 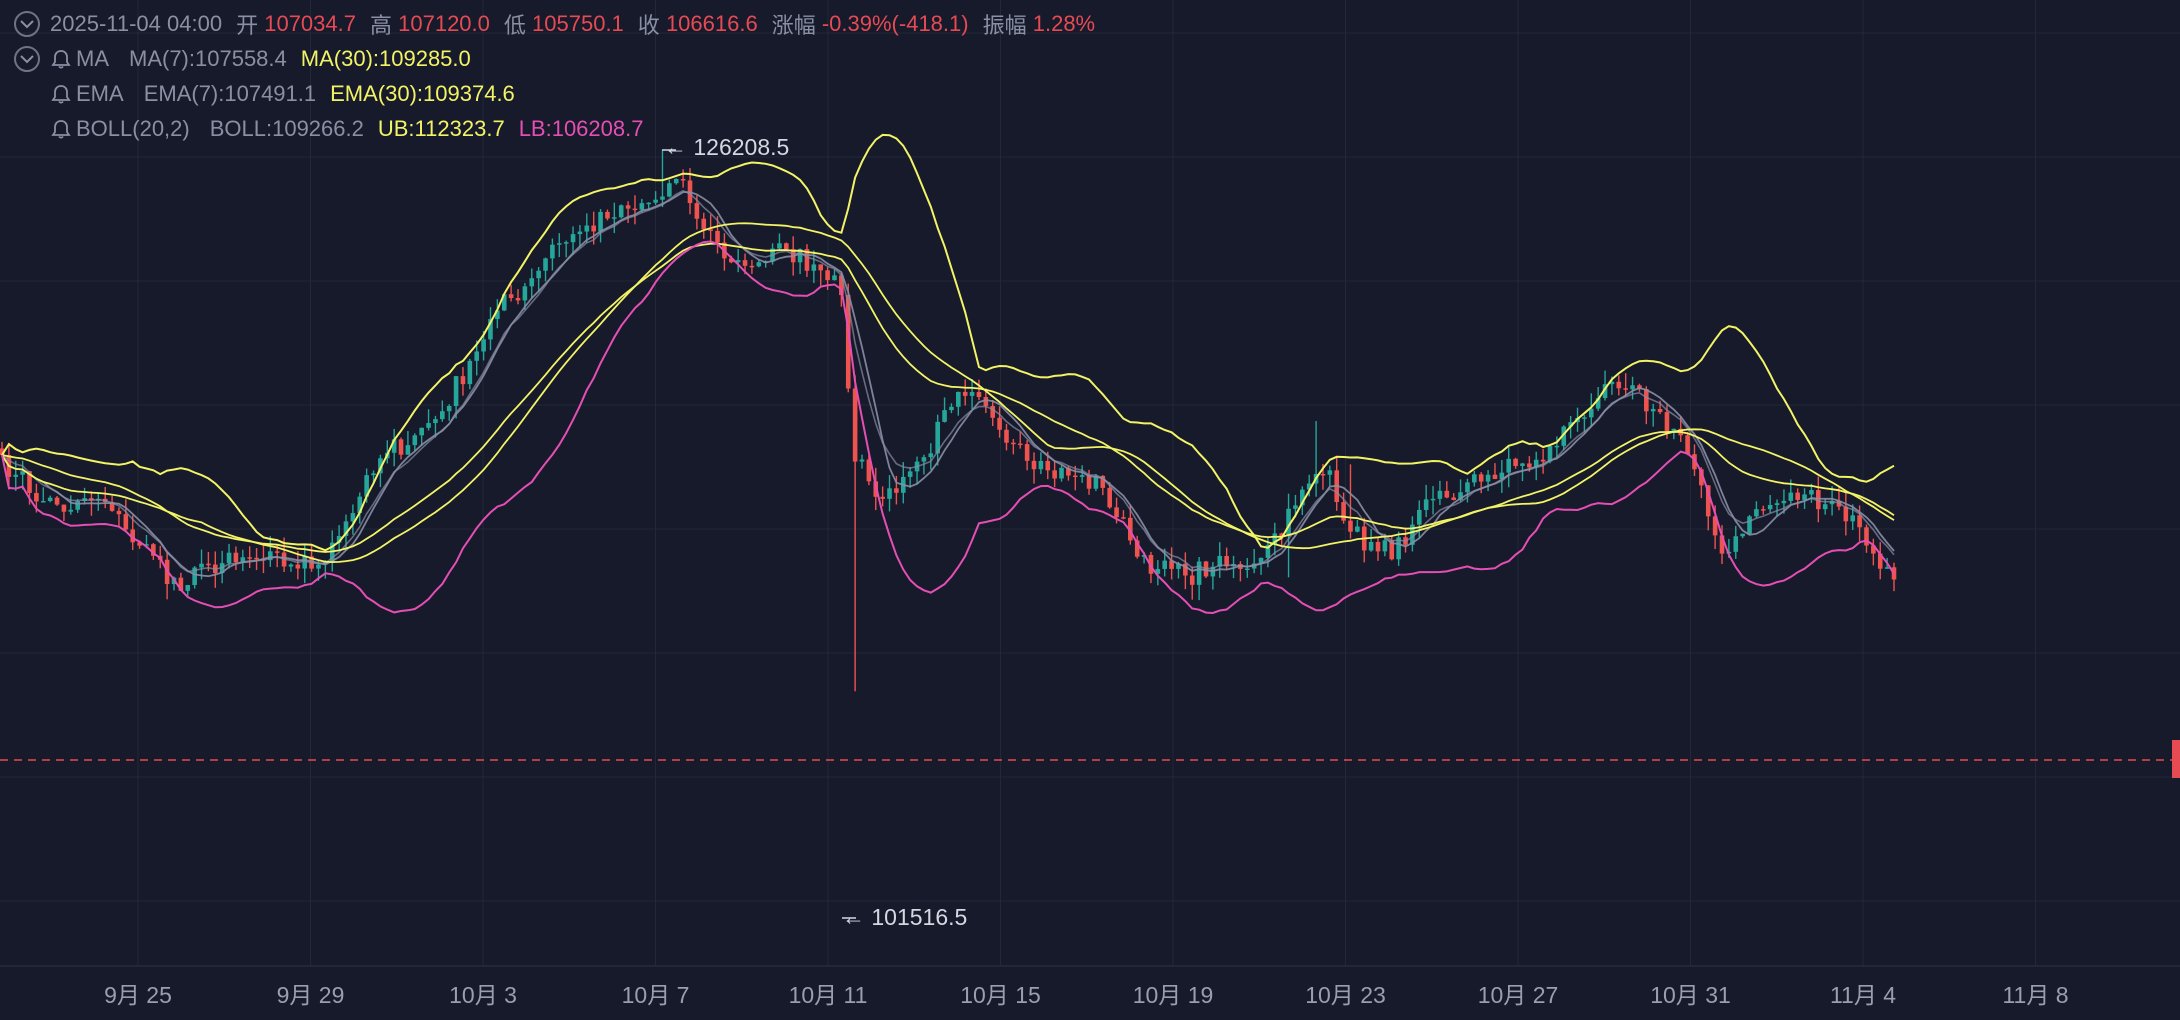 I want to click on x-tick-label: 10月 15, so click(x=1000, y=995).